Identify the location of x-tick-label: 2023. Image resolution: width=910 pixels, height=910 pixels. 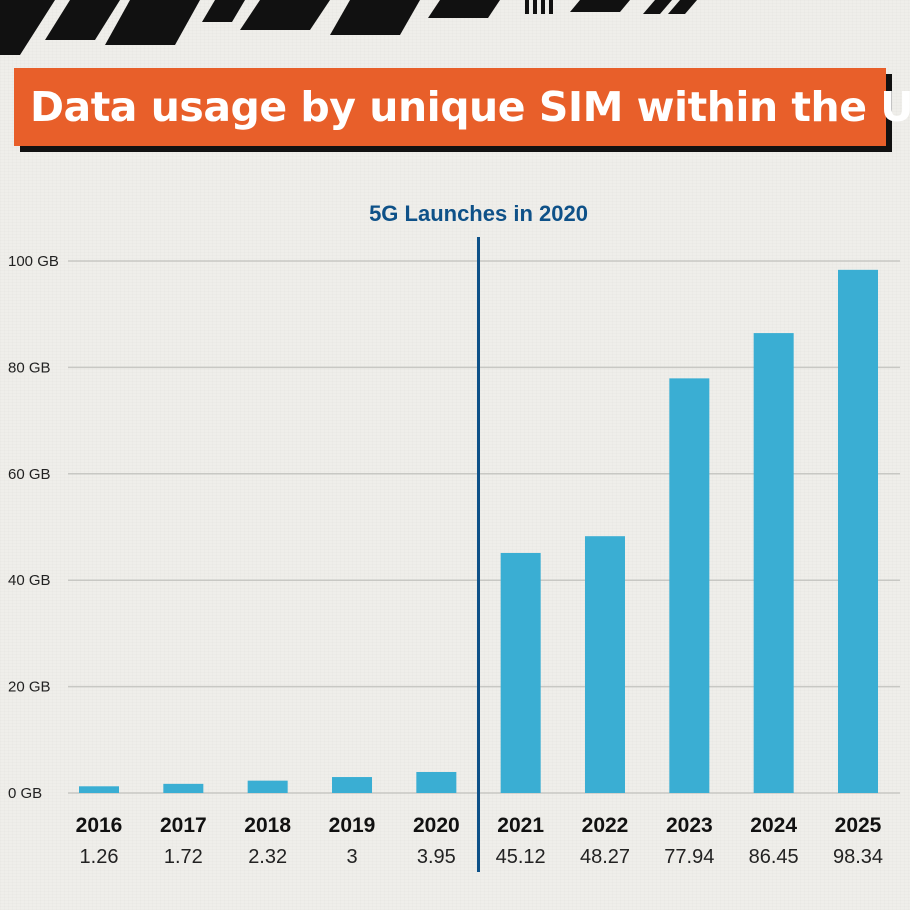
(689, 825).